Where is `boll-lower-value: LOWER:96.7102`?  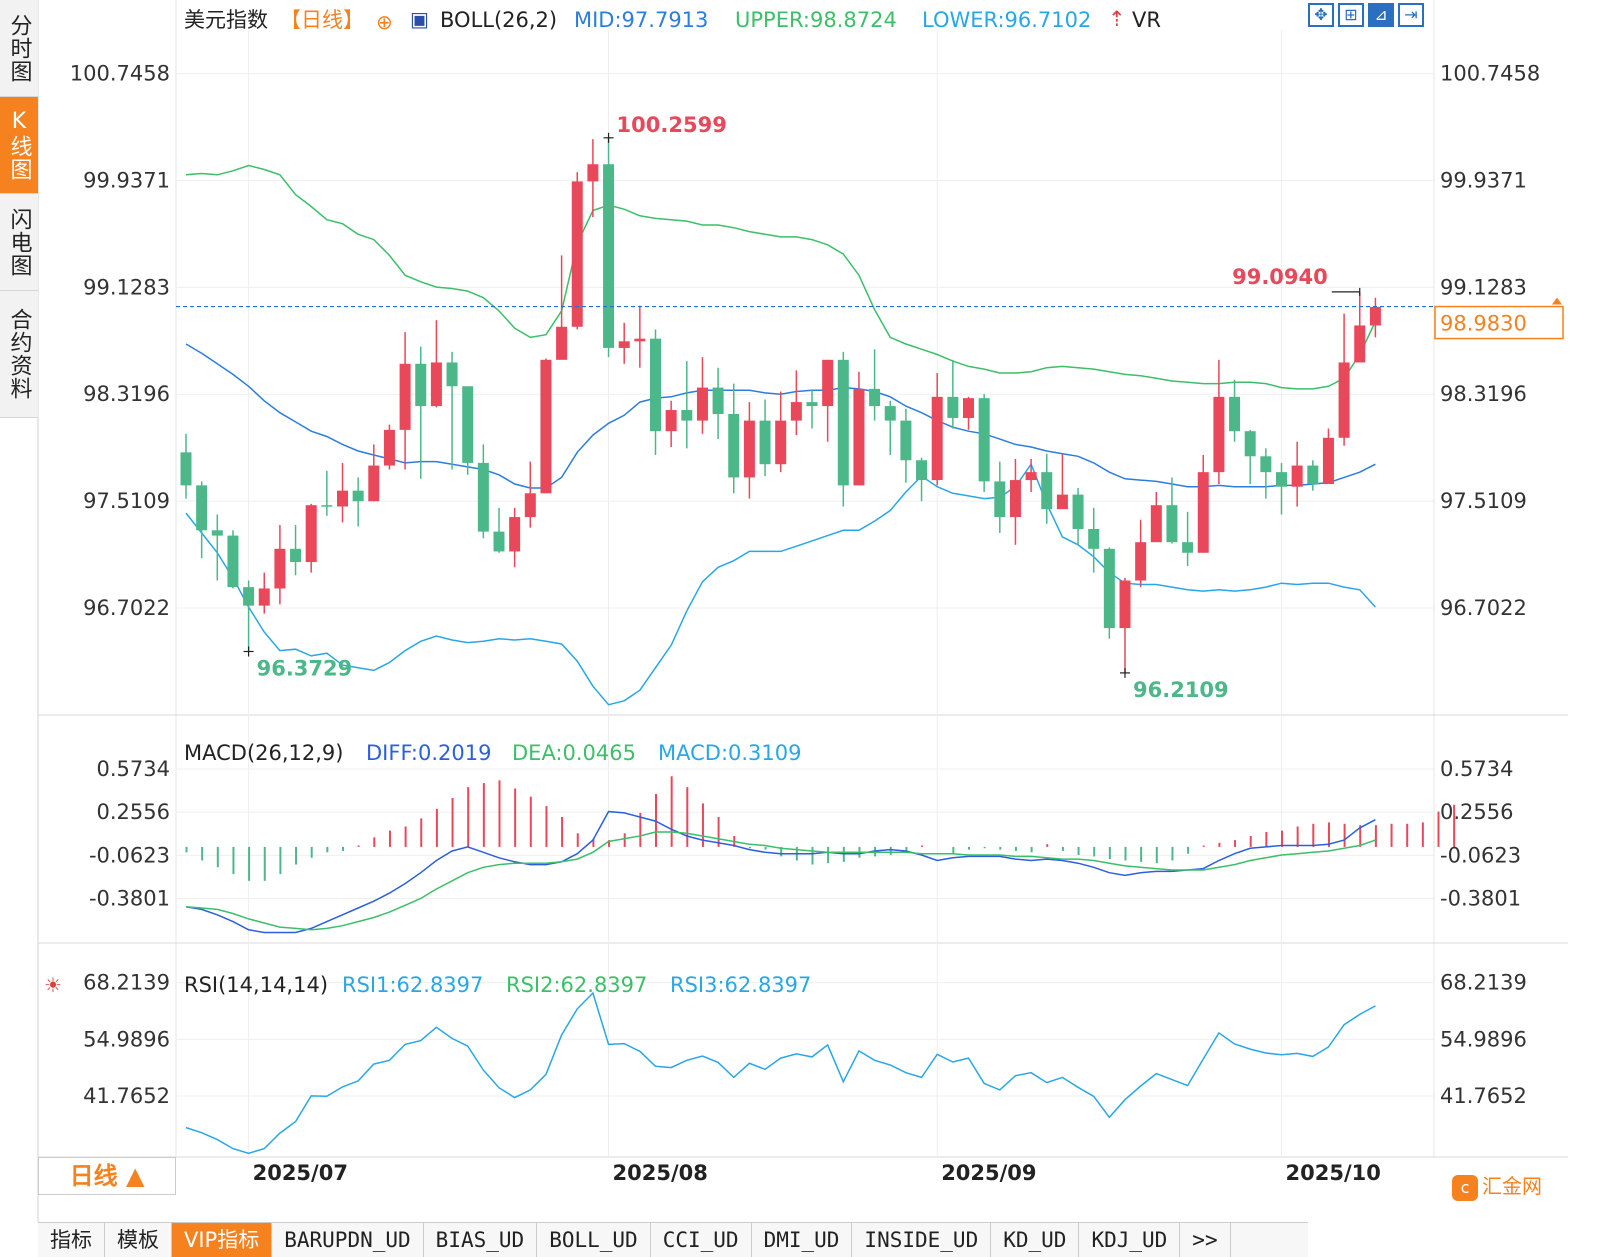
boll-lower-value: LOWER:96.7102 is located at coordinates (1006, 20).